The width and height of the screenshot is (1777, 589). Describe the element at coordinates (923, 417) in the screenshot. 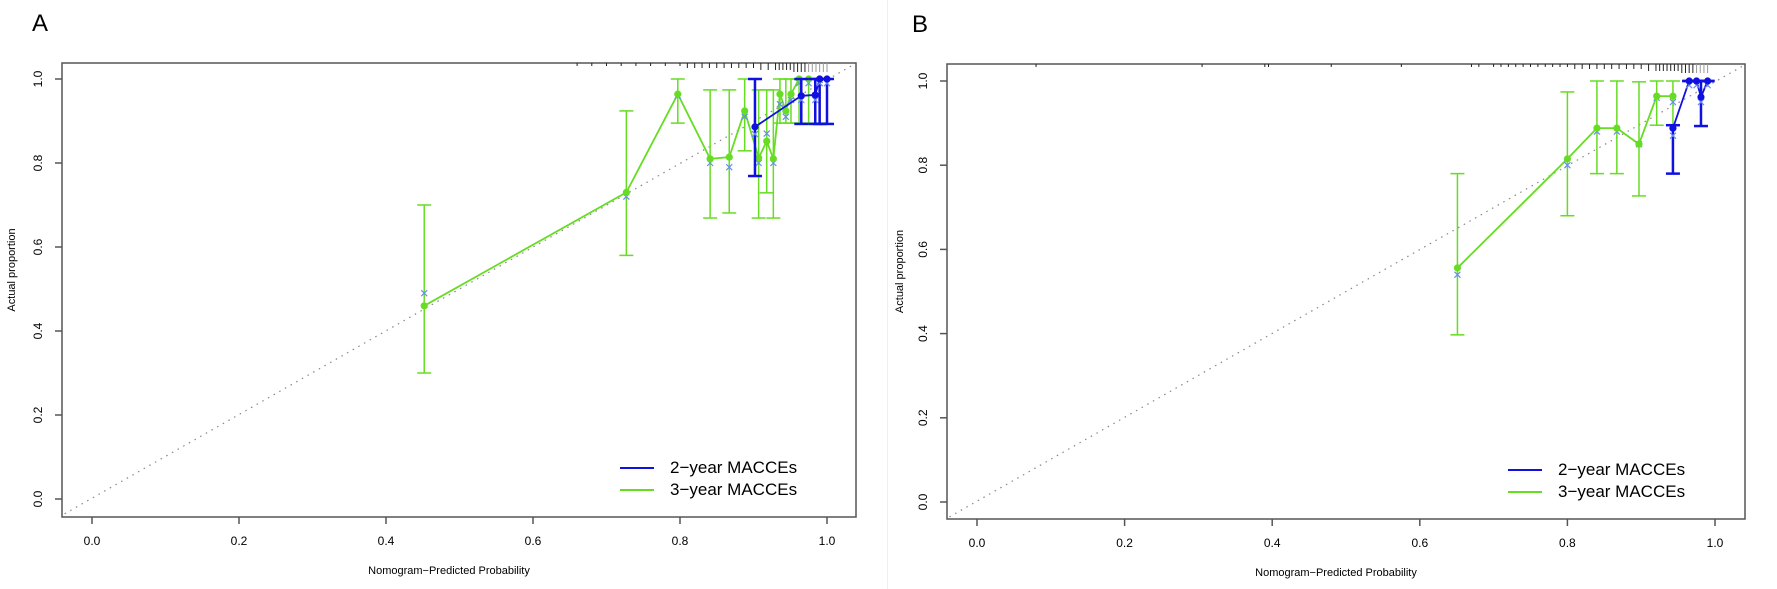

I see `panel-b-y-tick-label: 0.2` at that location.